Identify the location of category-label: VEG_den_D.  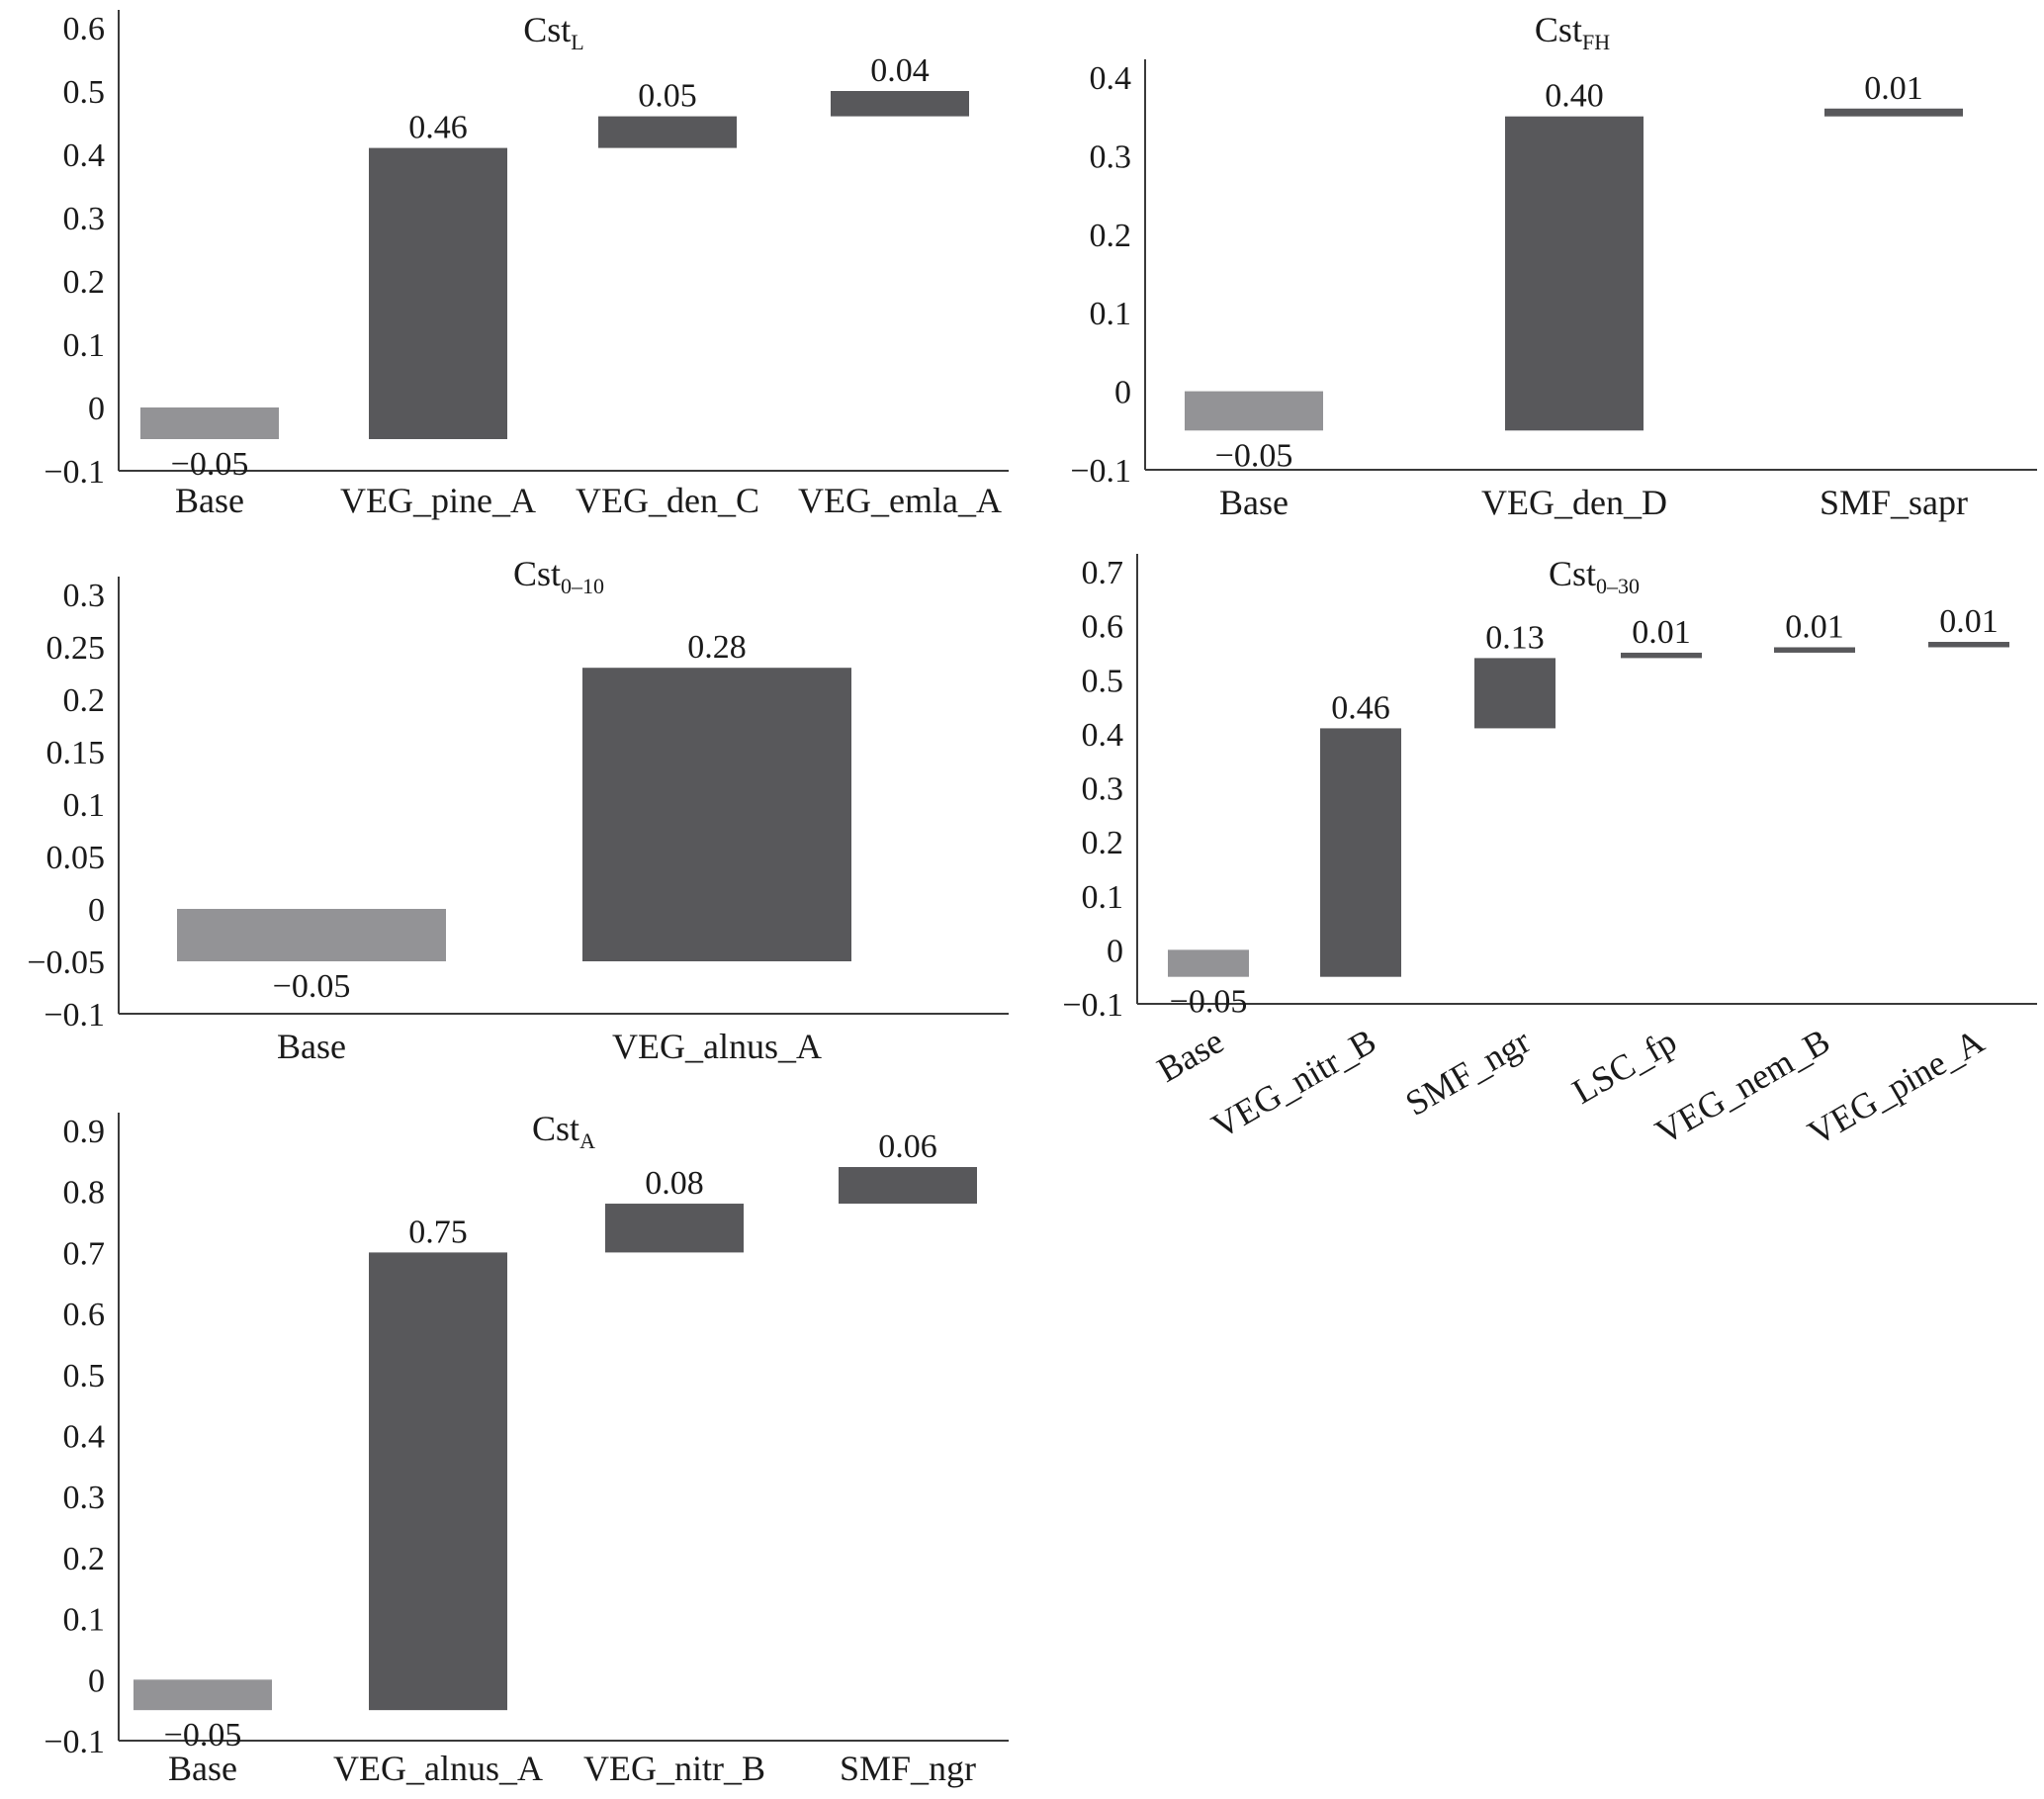
(1574, 502).